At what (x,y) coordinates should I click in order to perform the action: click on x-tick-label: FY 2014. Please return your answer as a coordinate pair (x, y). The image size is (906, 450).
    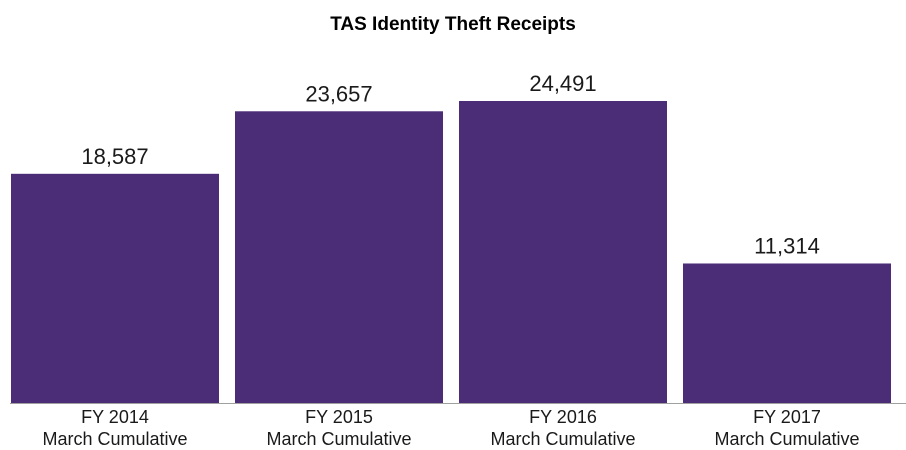
    Looking at the image, I should click on (115, 417).